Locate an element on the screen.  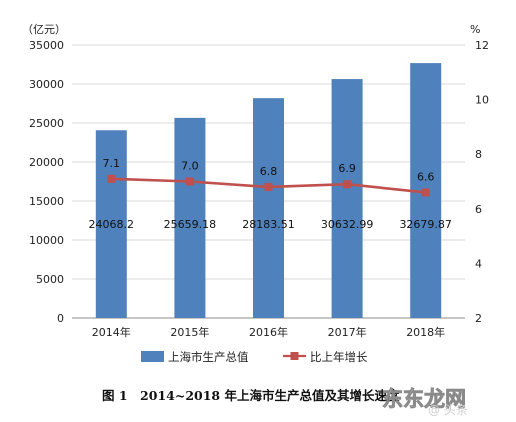
right-axis-ticks: 2 4 6 8 10 12 is located at coordinates (482, 182).